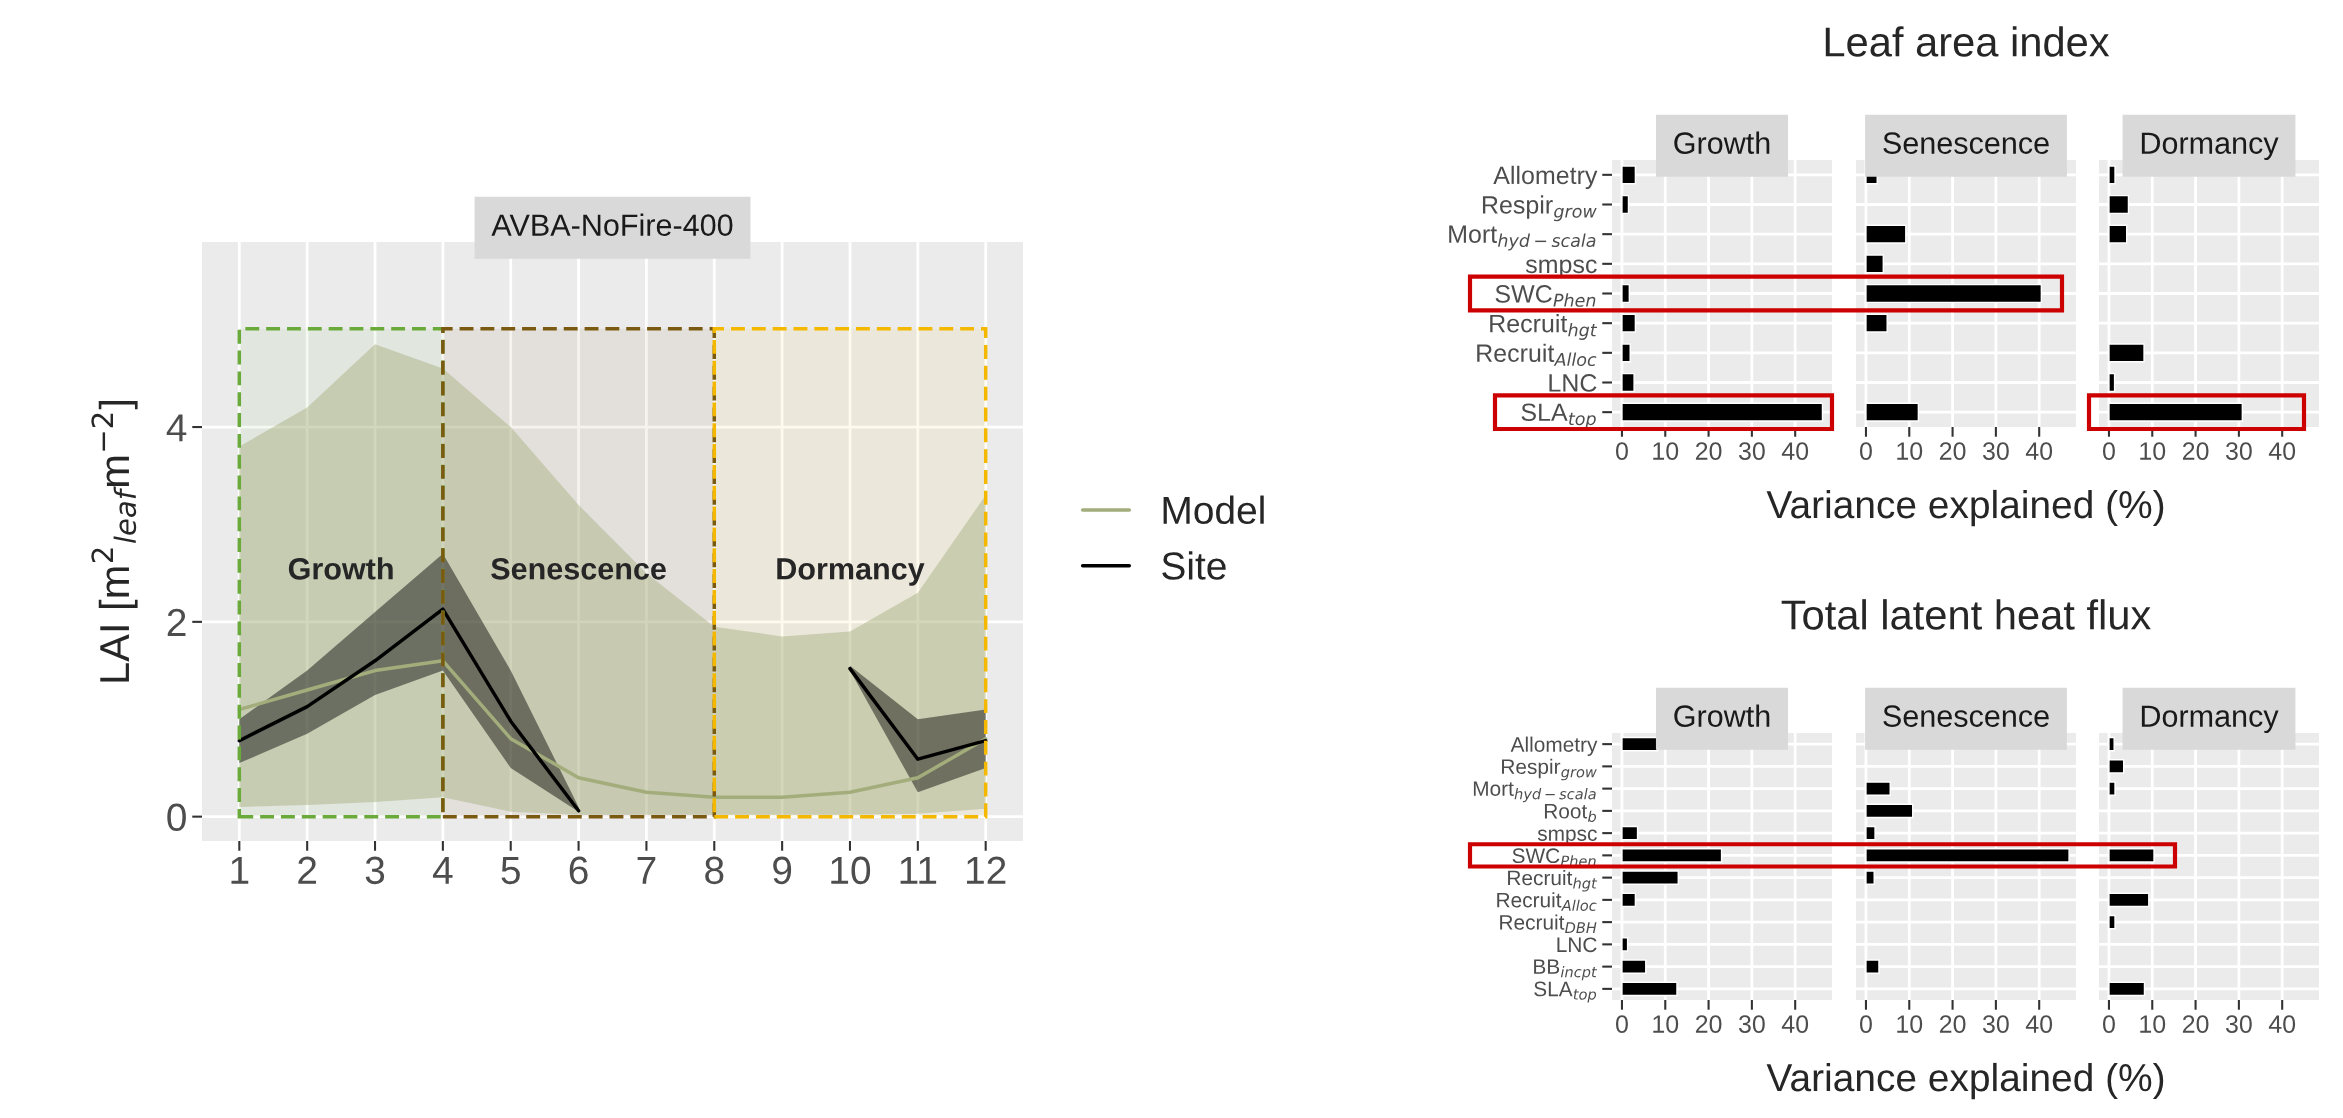 The height and width of the screenshot is (1118, 2343). Describe the element at coordinates (240, 870) in the screenshot. I see `x-tick-label: 1` at that location.